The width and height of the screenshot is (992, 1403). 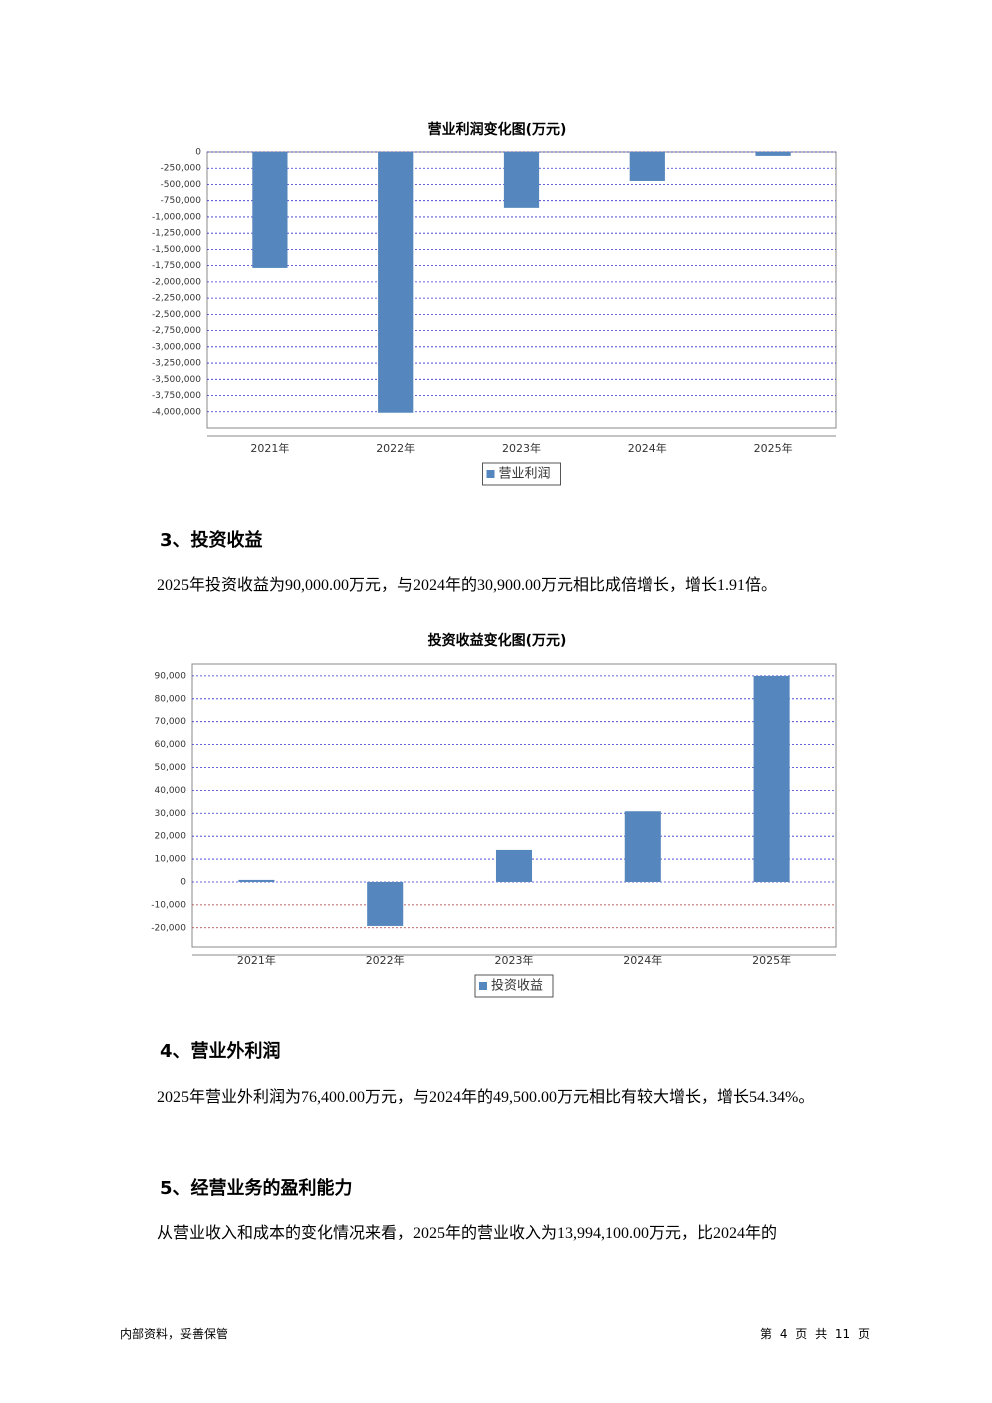 I want to click on y-tick-label: 80,000, so click(x=171, y=699).